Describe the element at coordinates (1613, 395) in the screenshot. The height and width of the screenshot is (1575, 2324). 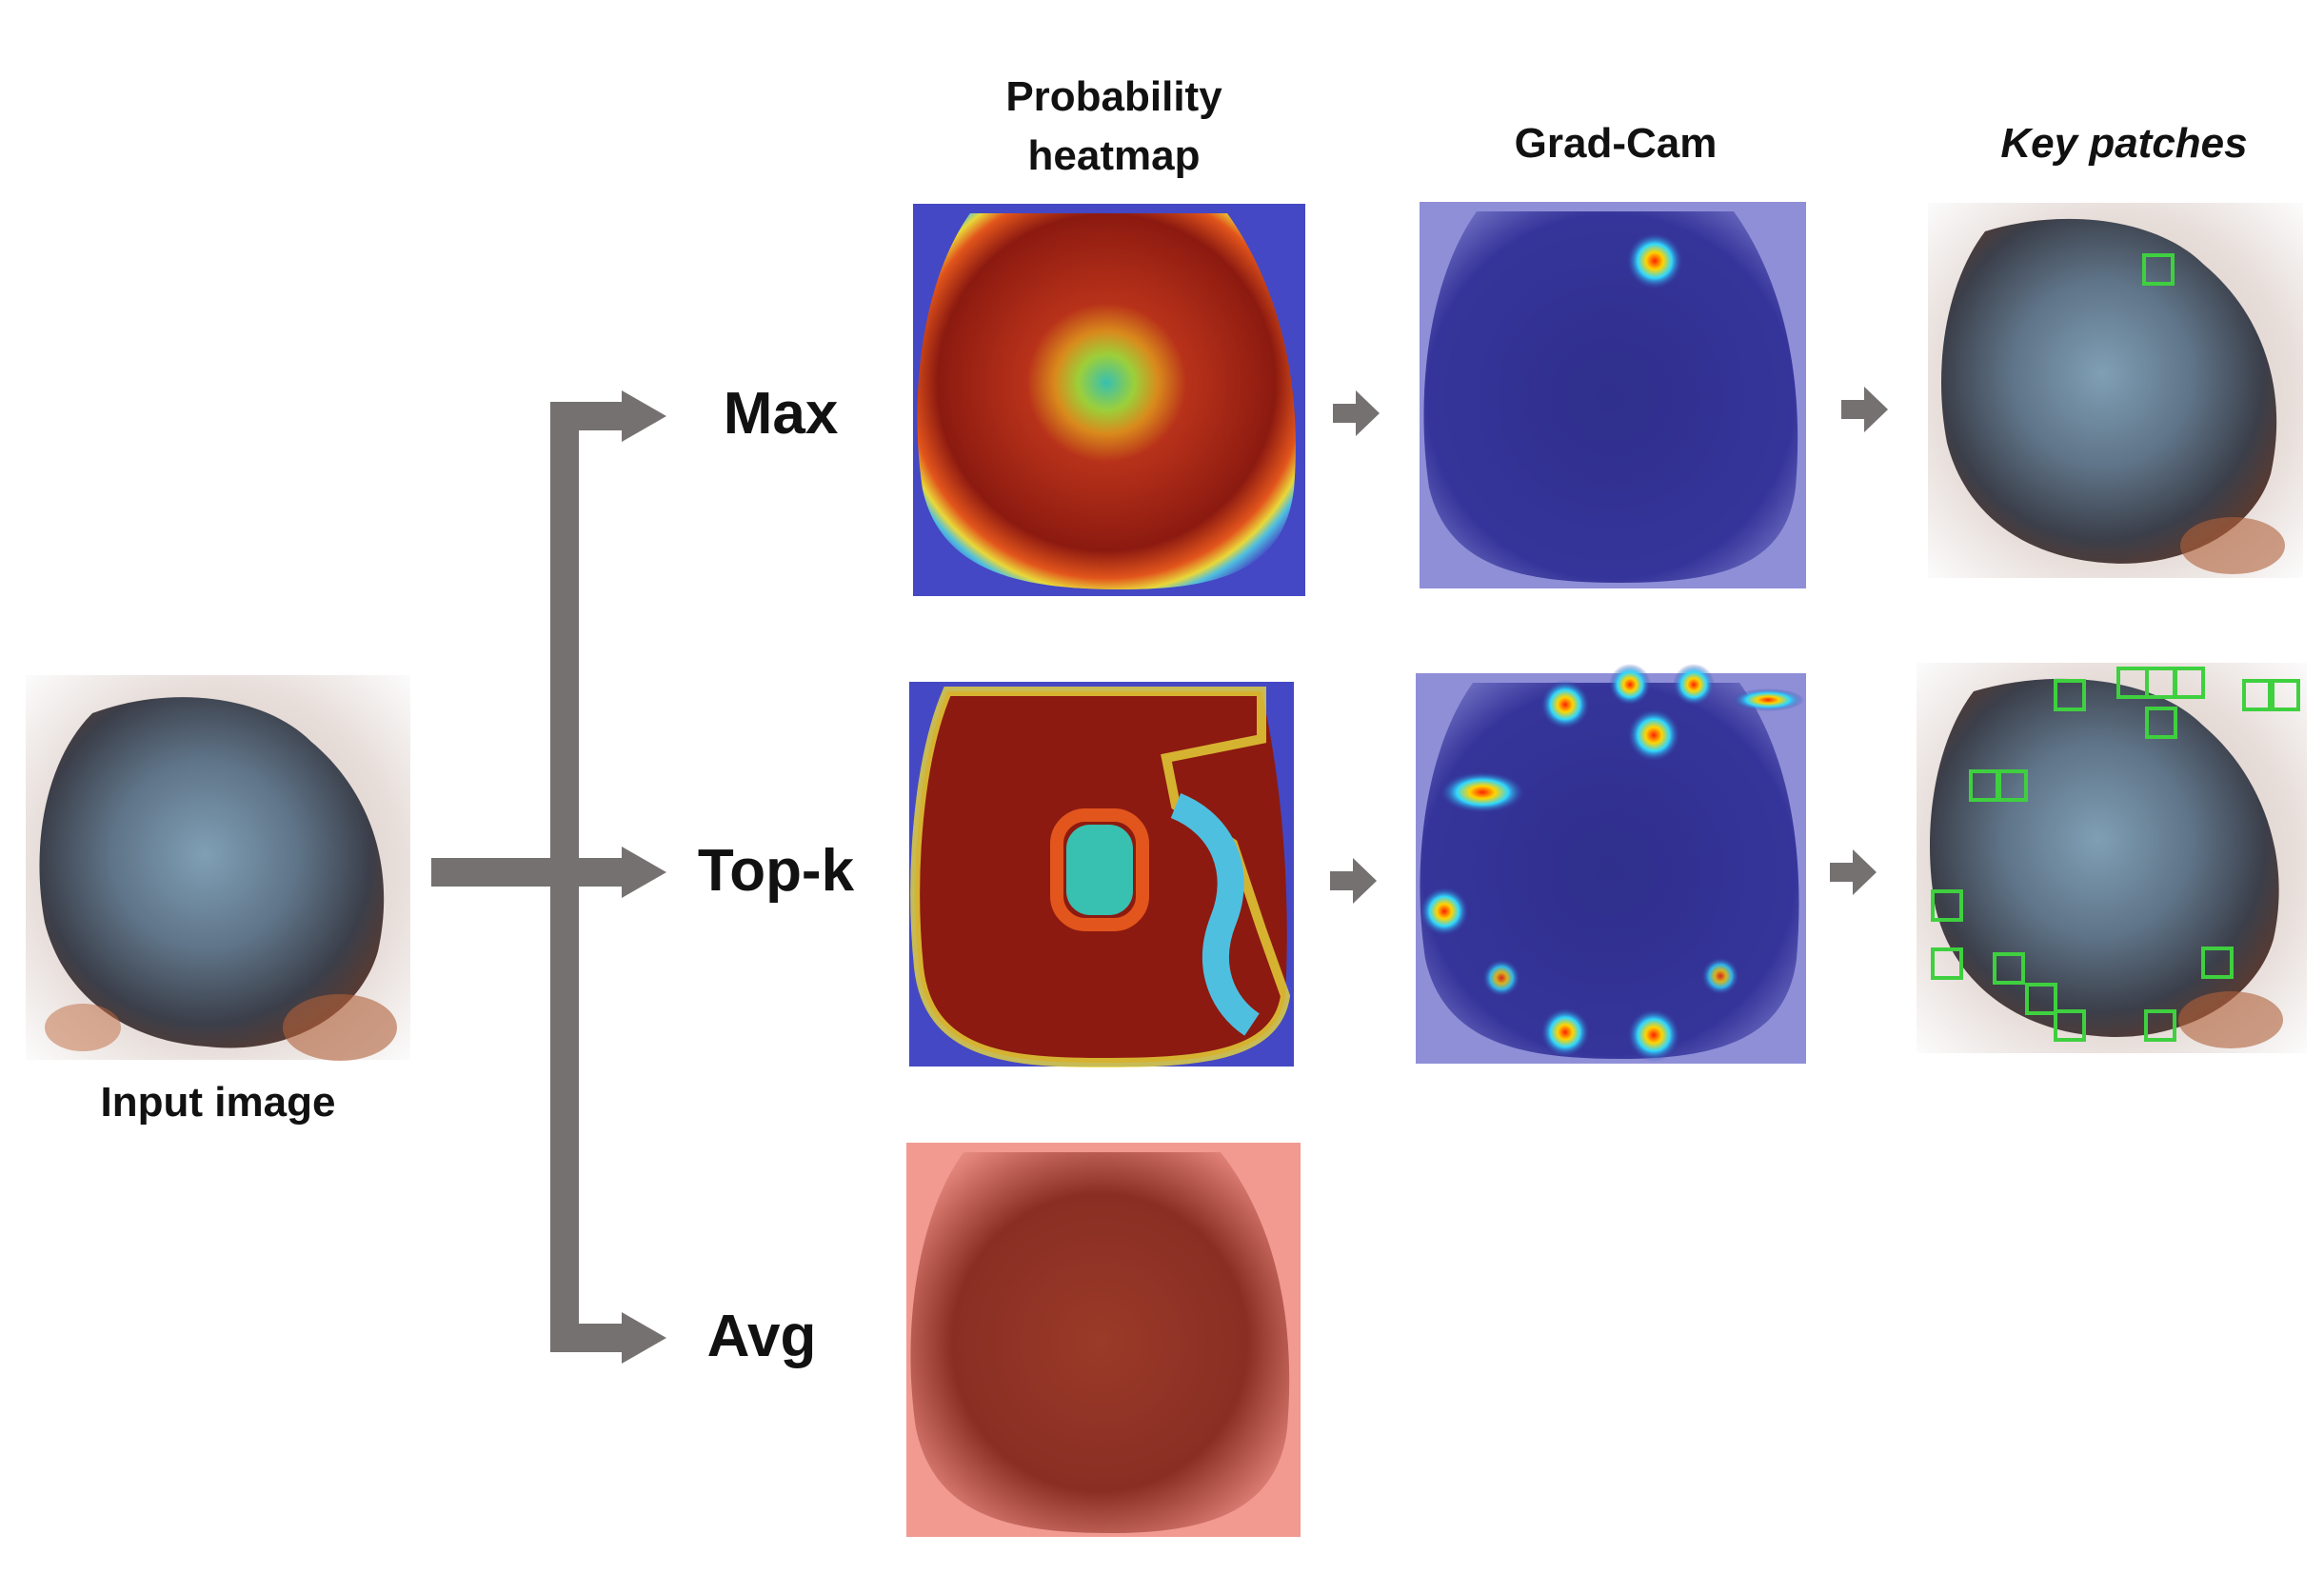
I see `gradcam-max` at that location.